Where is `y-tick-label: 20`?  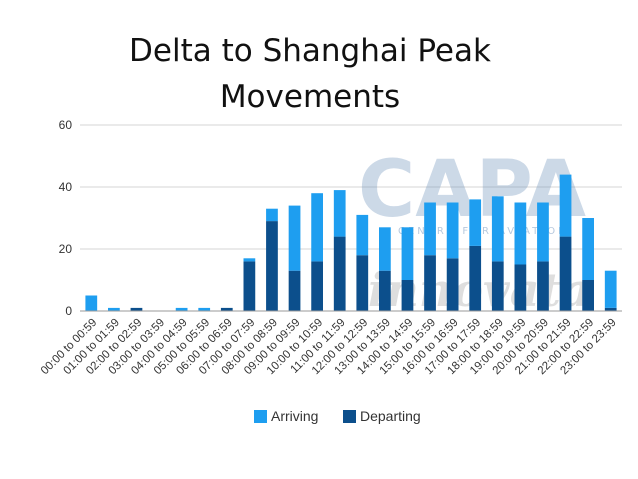 y-tick-label: 20 is located at coordinates (66, 249).